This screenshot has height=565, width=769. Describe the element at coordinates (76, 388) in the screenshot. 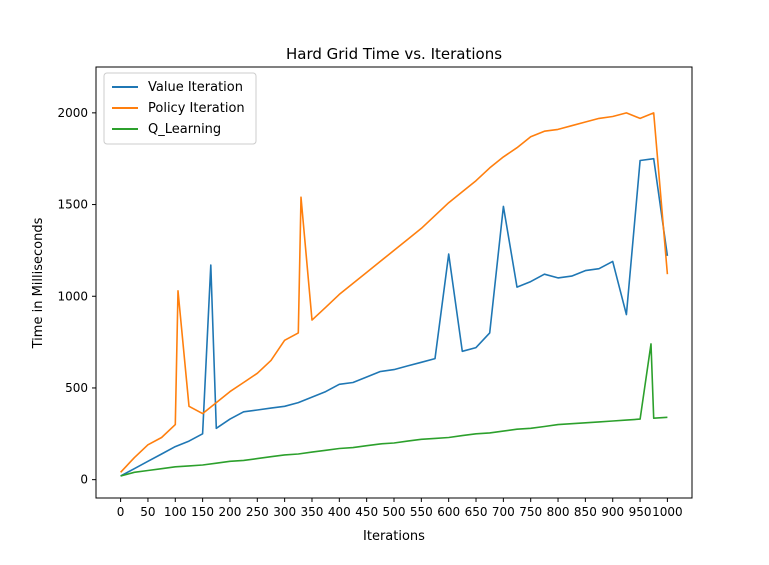

I see `y-tick-label-1: 500` at that location.